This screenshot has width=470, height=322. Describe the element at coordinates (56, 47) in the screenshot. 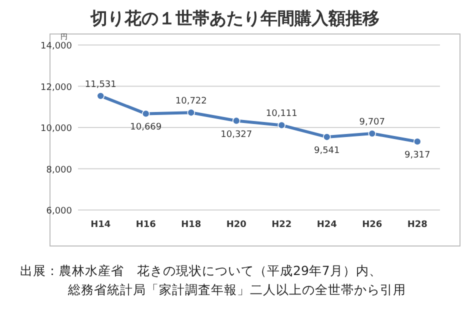

I see `y-tick-label: 14,000` at that location.